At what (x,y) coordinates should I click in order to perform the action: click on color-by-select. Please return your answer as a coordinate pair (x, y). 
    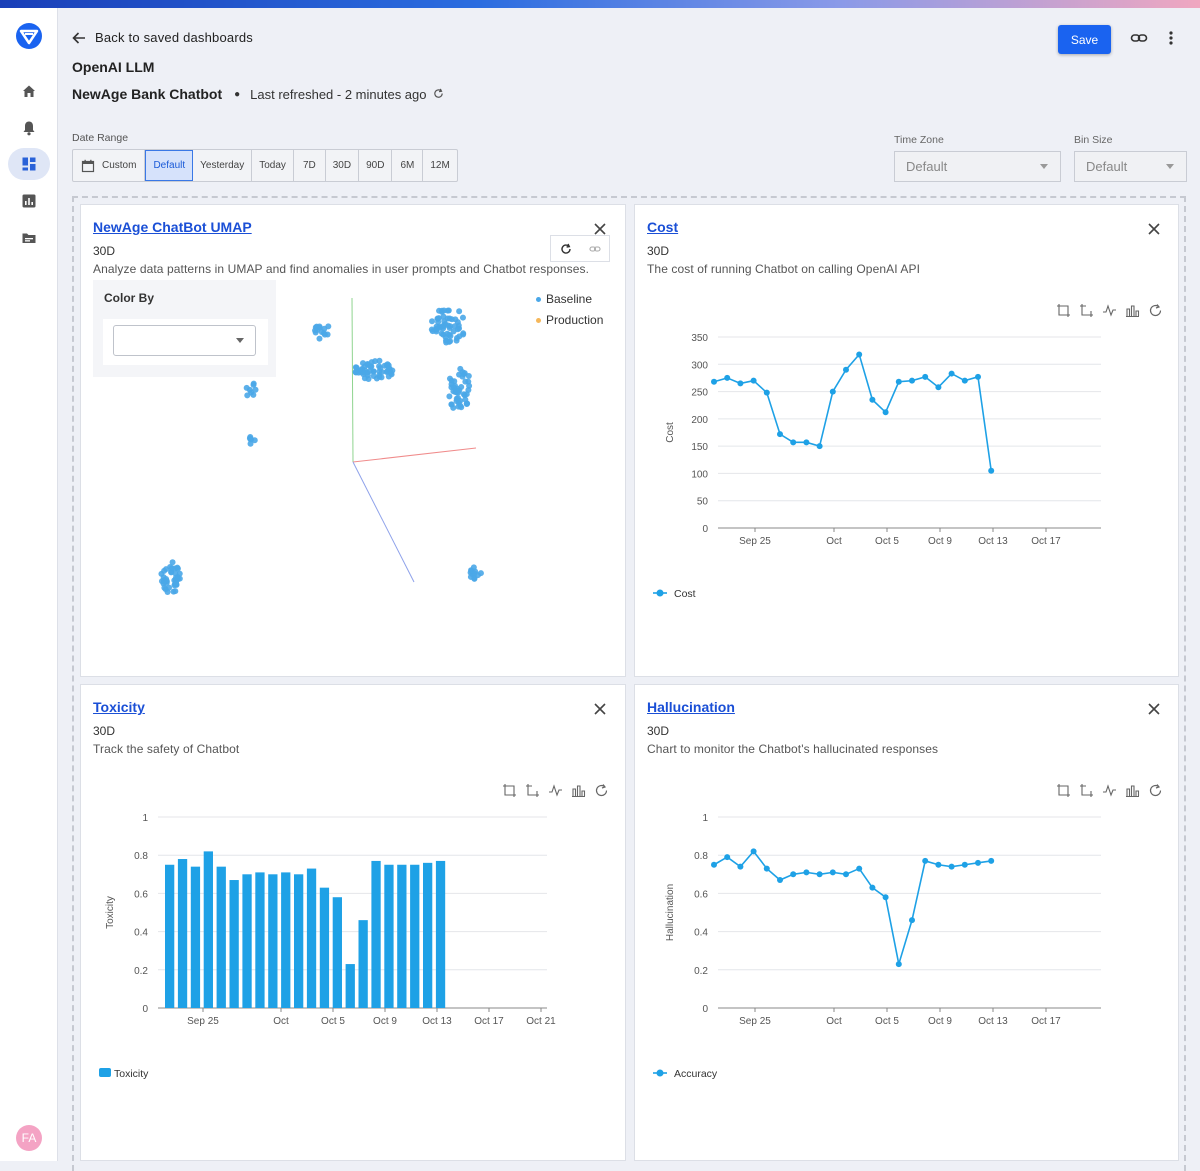
    Looking at the image, I should click on (184, 340).